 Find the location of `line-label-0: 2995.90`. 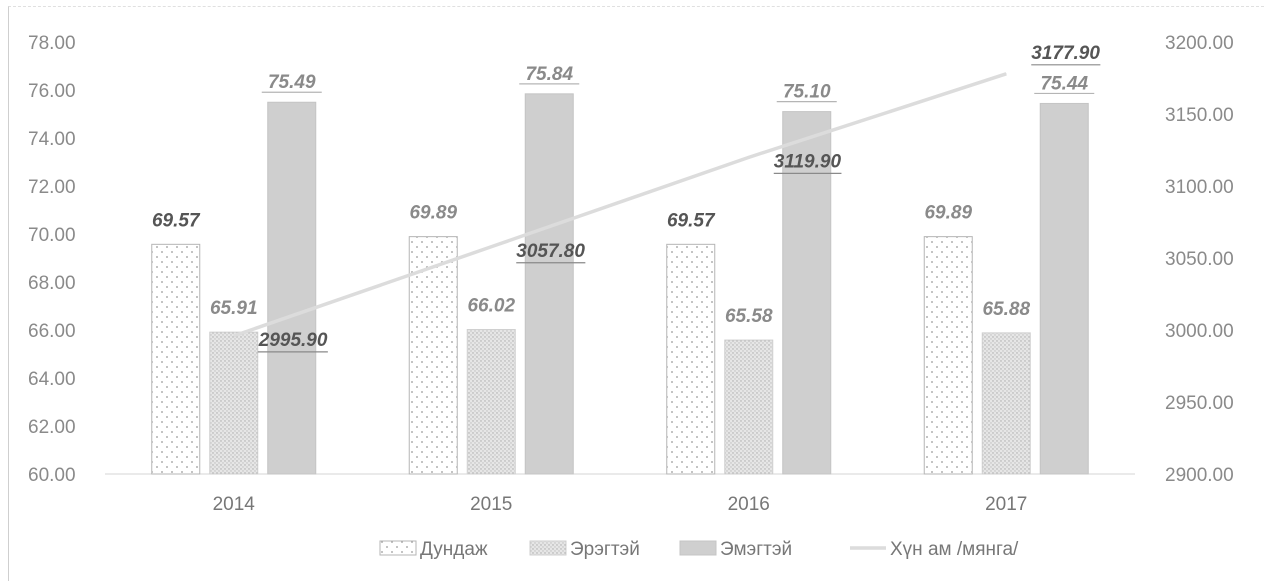

line-label-0: 2995.90 is located at coordinates (293, 340).